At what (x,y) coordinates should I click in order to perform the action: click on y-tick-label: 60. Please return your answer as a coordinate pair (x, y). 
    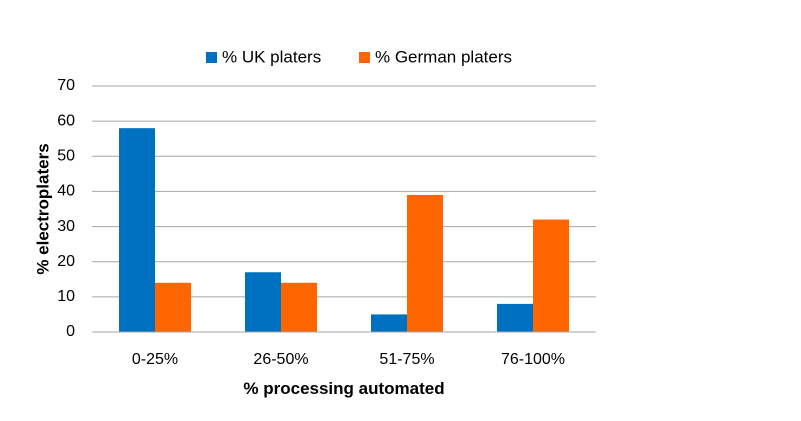
    Looking at the image, I should click on (66, 120).